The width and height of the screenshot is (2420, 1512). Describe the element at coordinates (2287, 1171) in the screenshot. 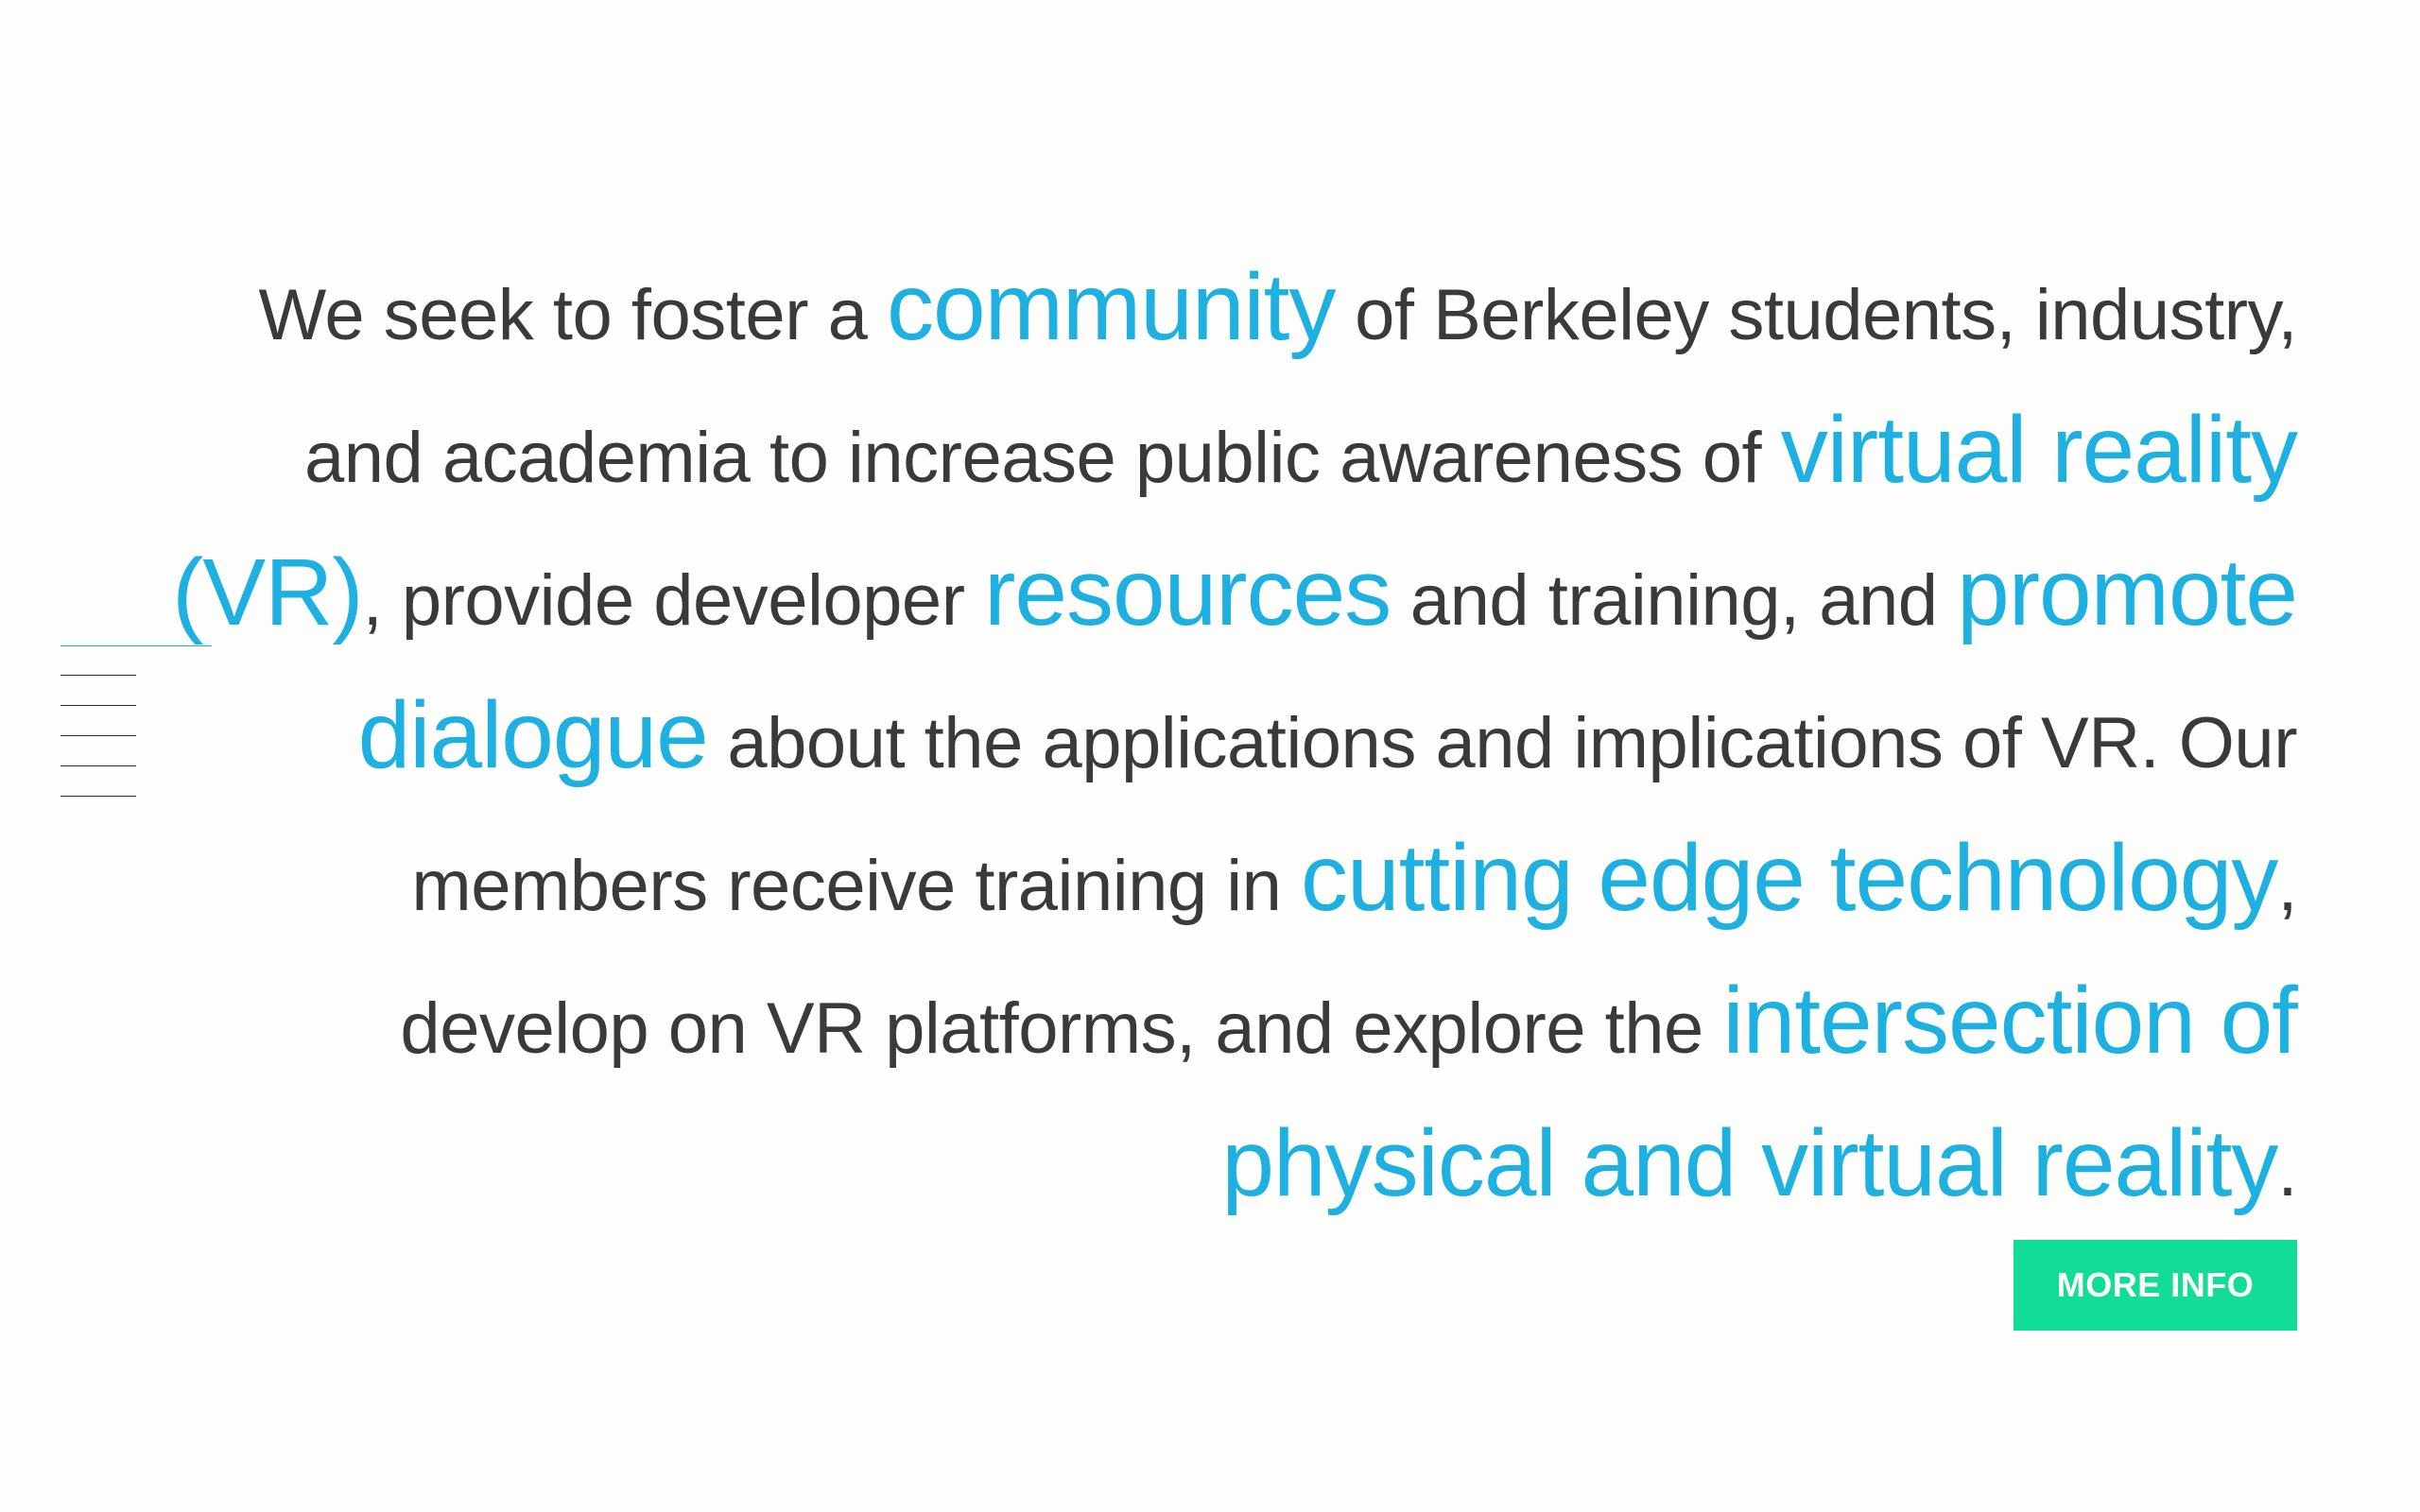

I see `mission-text: .` at that location.